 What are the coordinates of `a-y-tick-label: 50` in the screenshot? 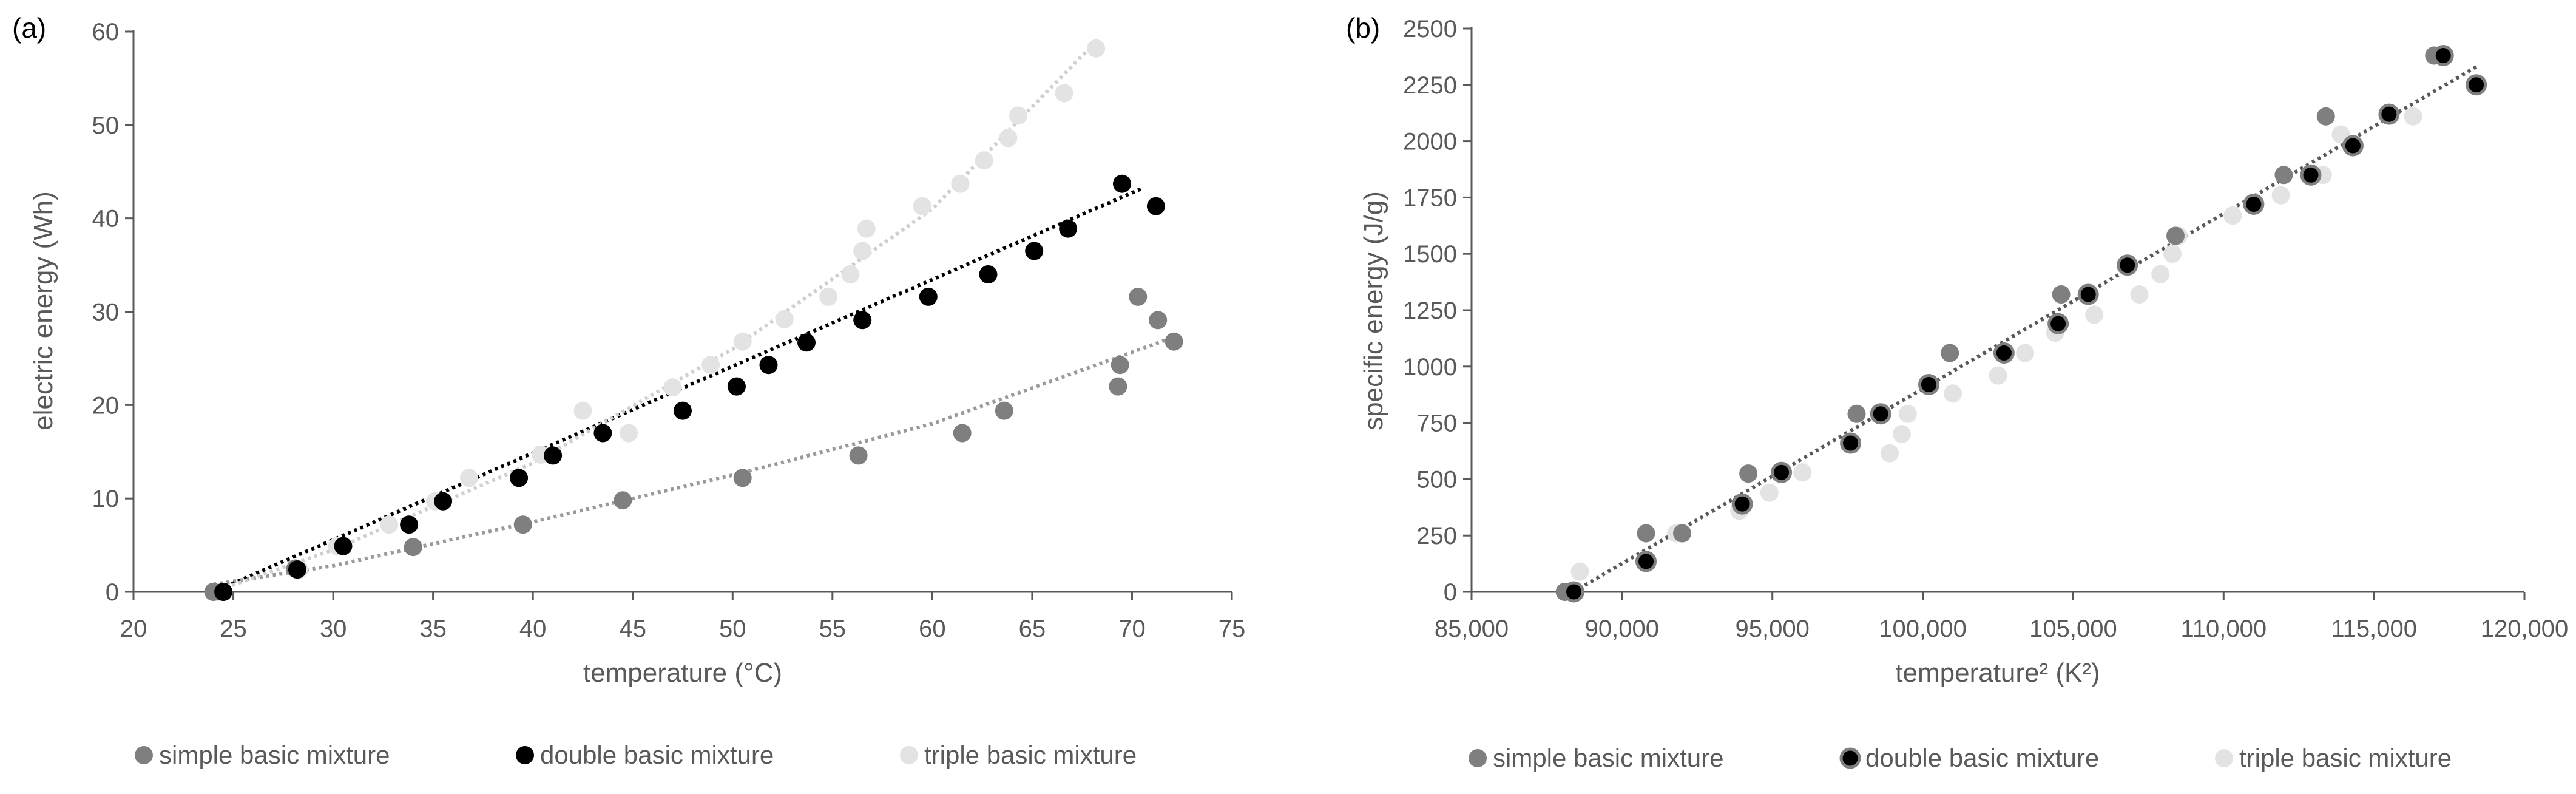 It's located at (106, 125).